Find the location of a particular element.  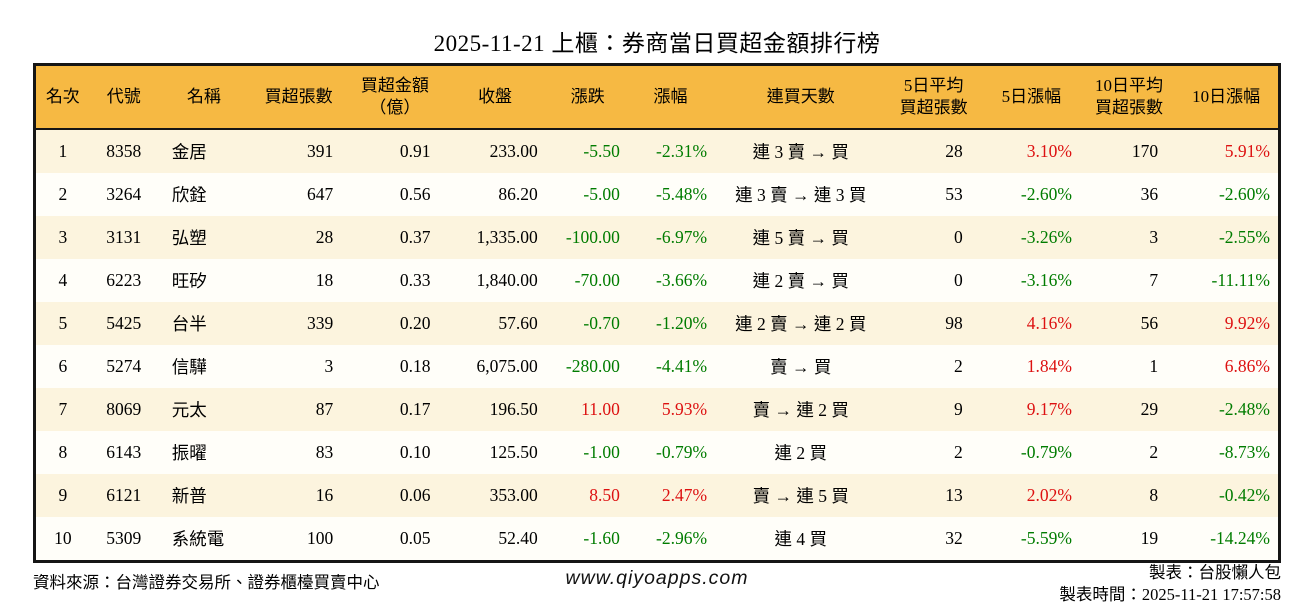

header-avg5: 5日平均 買超張數 is located at coordinates (933, 97).